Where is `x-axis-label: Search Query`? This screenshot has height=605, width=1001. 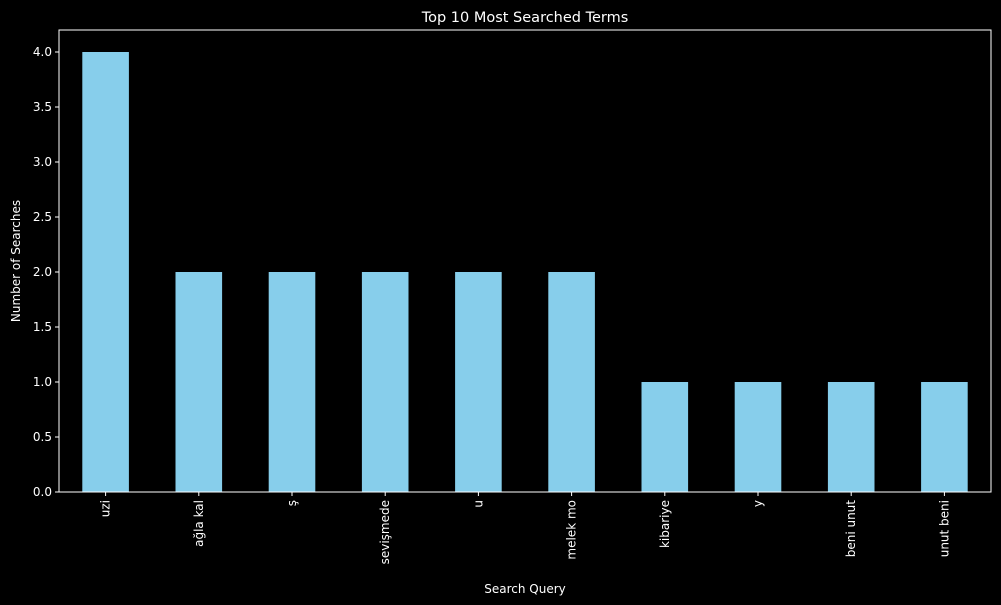 x-axis-label: Search Query is located at coordinates (525, 589).